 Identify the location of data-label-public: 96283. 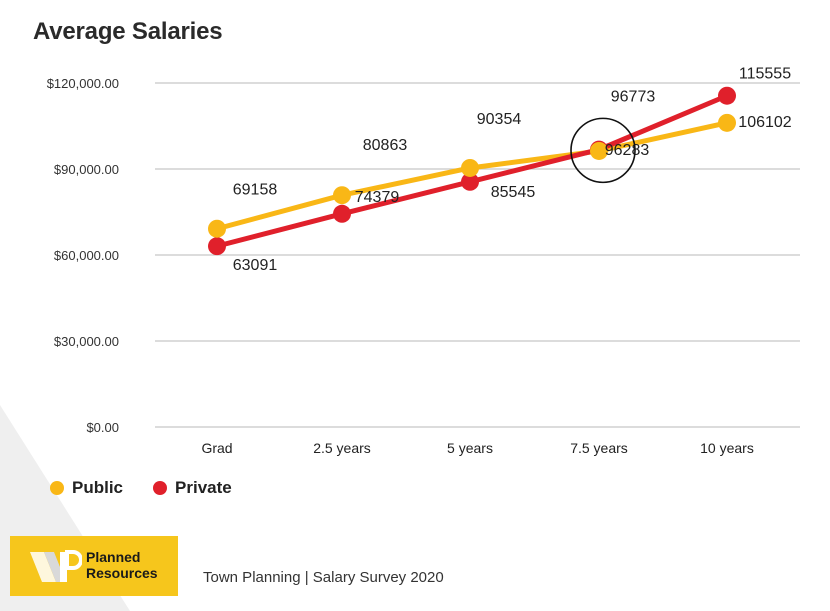
(627, 150).